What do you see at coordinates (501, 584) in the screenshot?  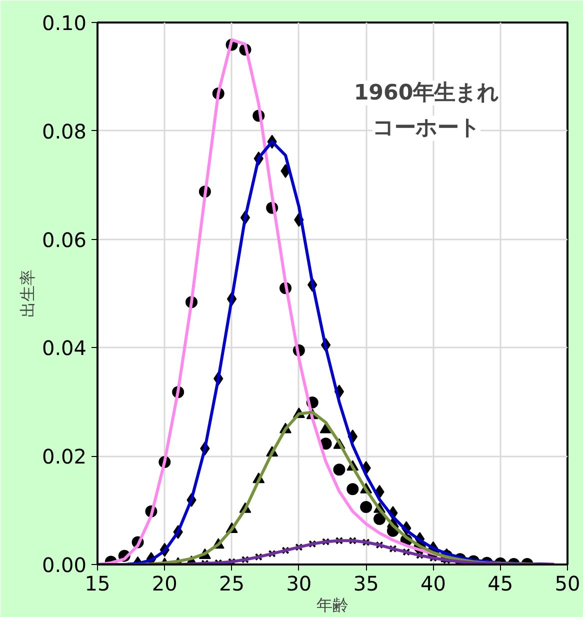 I see `x-tick-label: 45` at bounding box center [501, 584].